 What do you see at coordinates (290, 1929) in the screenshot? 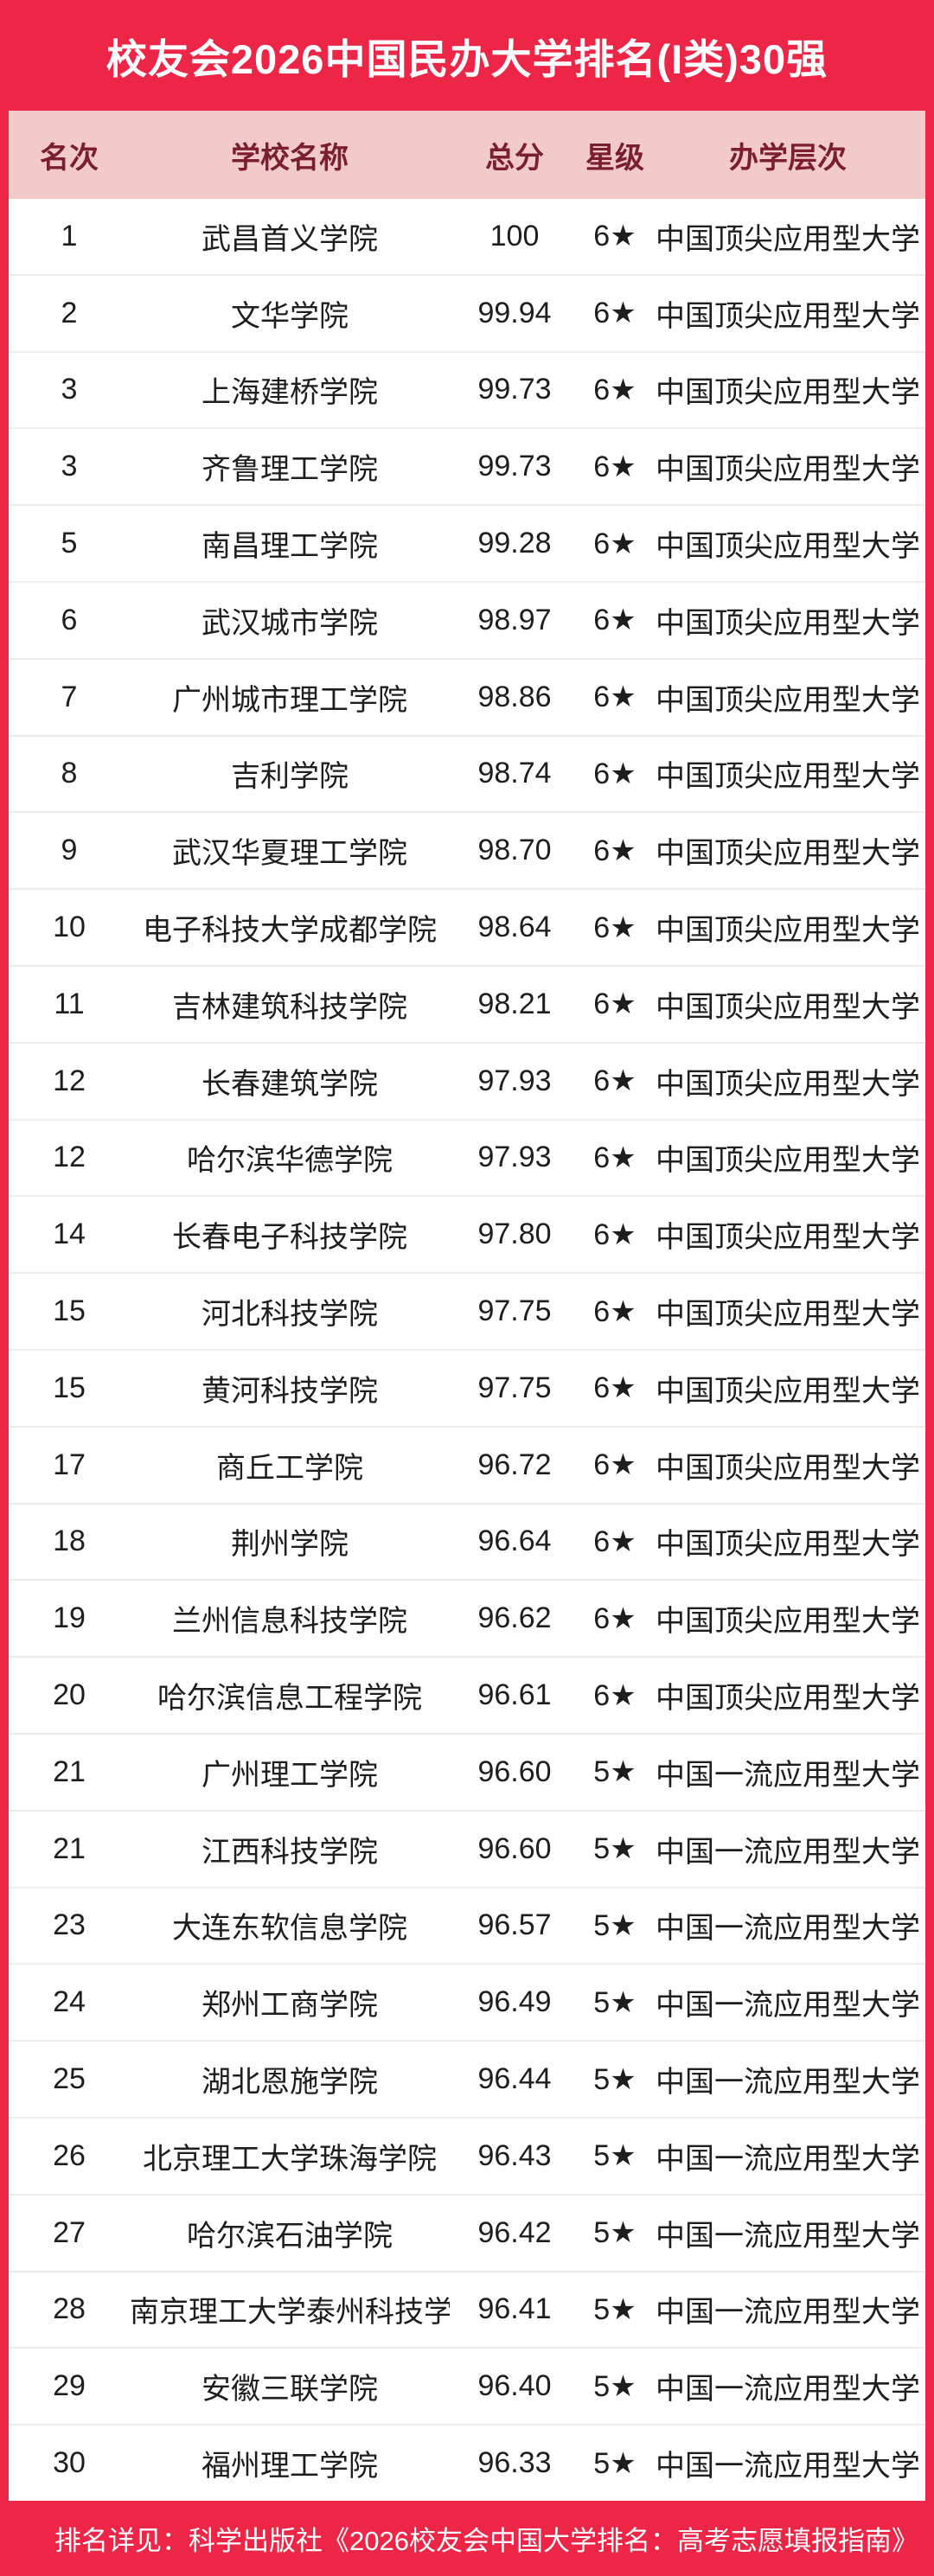
I see `school-name-cell: 大连东软信息学院` at bounding box center [290, 1929].